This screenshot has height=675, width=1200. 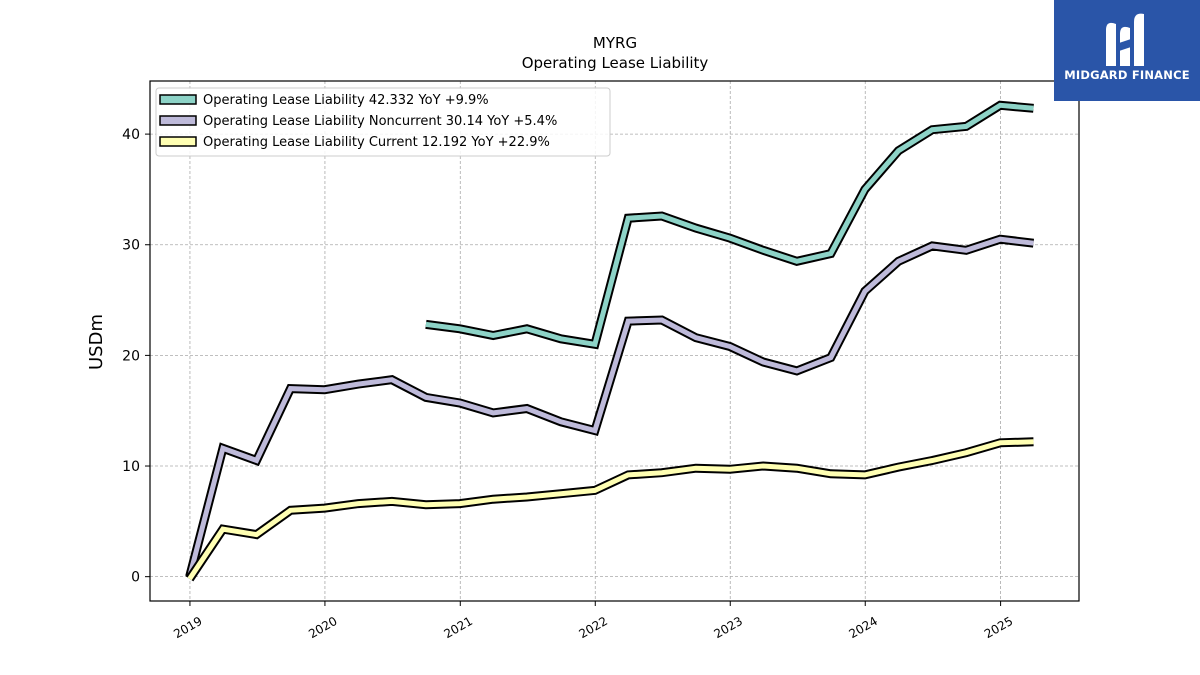 I want to click on y-tick-label-2: 20, so click(x=131, y=356).